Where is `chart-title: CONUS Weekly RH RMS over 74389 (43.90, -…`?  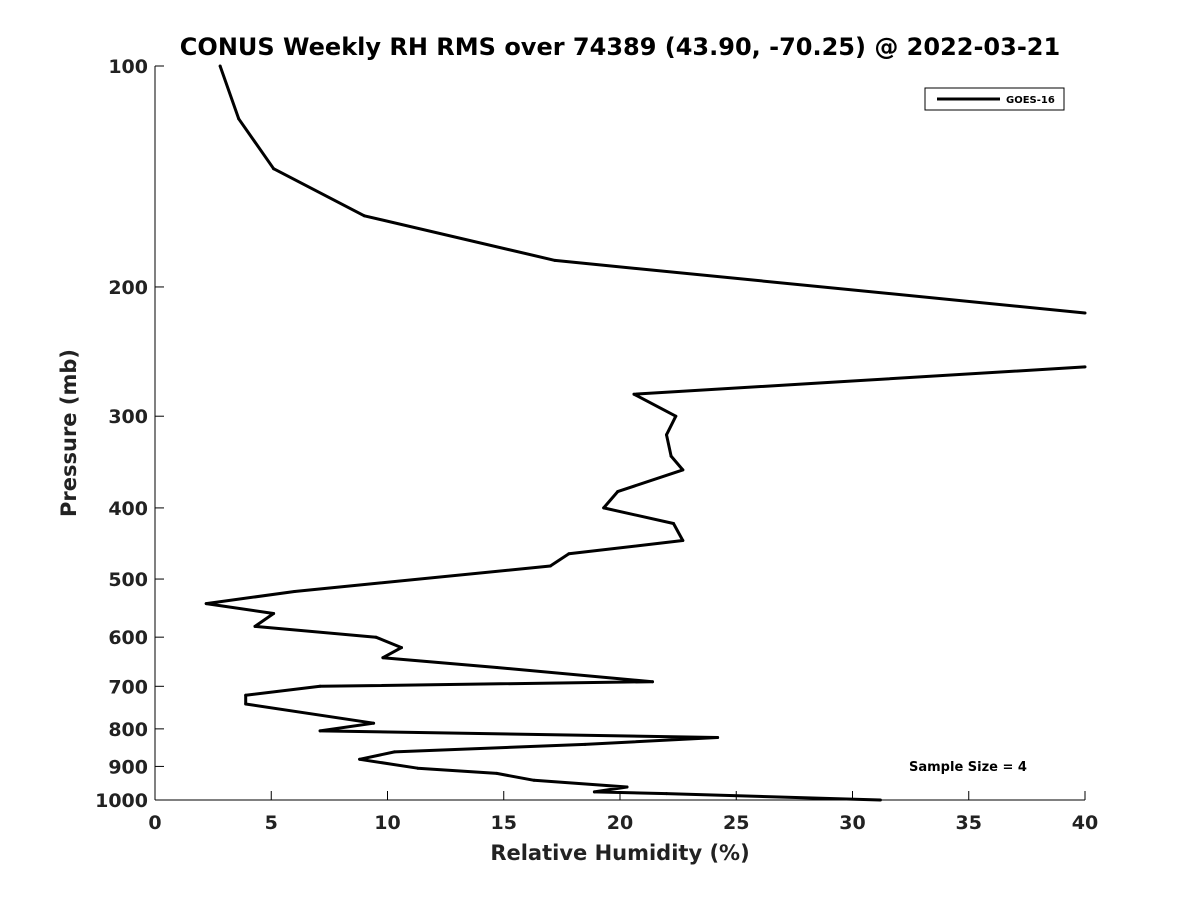
chart-title: CONUS Weekly RH RMS over 74389 (43.90, -… is located at coordinates (620, 47).